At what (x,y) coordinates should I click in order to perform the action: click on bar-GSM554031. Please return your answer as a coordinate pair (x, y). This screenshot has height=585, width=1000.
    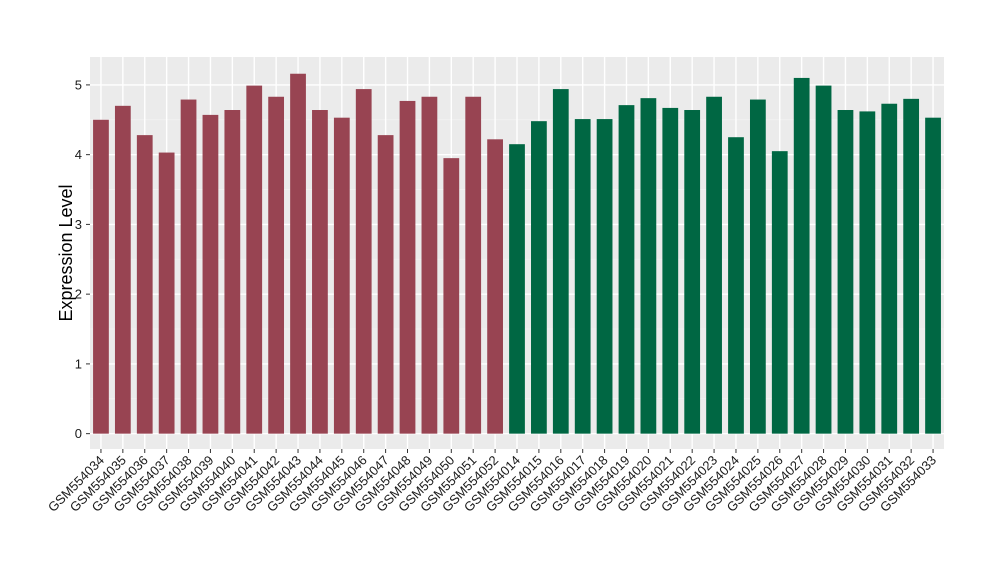
    Looking at the image, I should click on (889, 268).